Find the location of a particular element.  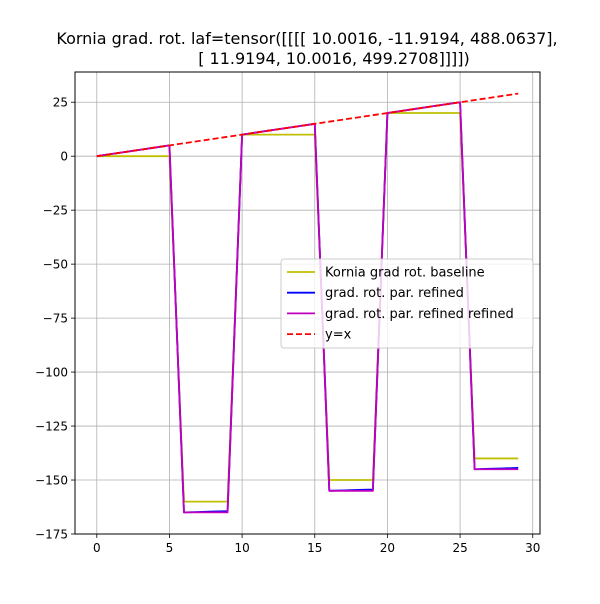

y-tick-label: −125 is located at coordinates (51, 427).